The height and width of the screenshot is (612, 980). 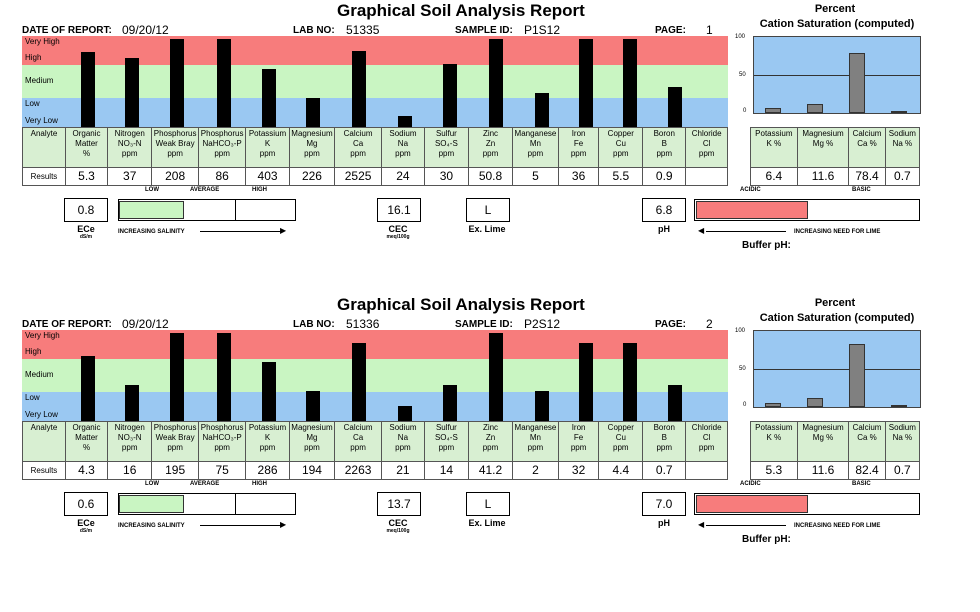 What do you see at coordinates (267, 133) in the screenshot?
I see `analyte-label-l1: Potassium` at bounding box center [267, 133].